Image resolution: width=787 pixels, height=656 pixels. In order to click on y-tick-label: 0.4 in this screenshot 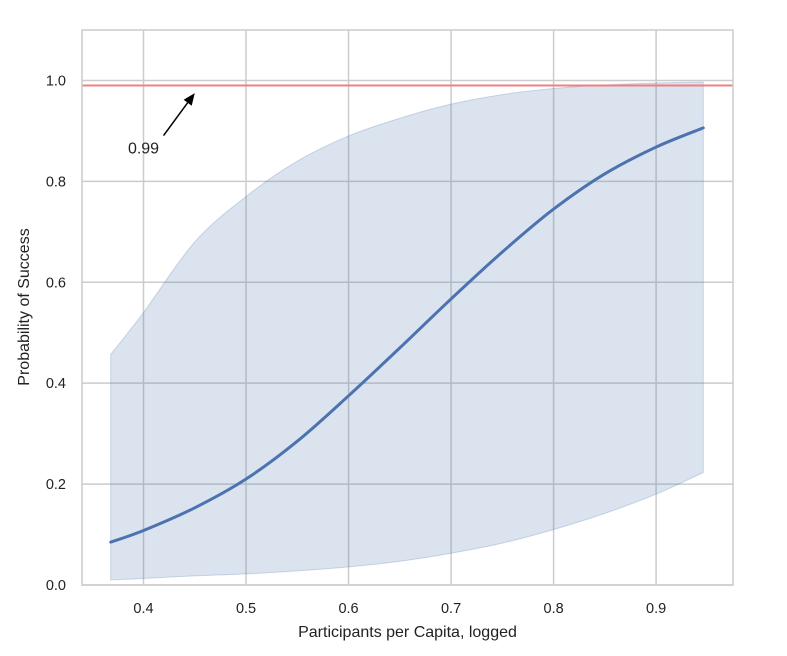, I will do `click(56, 384)`.